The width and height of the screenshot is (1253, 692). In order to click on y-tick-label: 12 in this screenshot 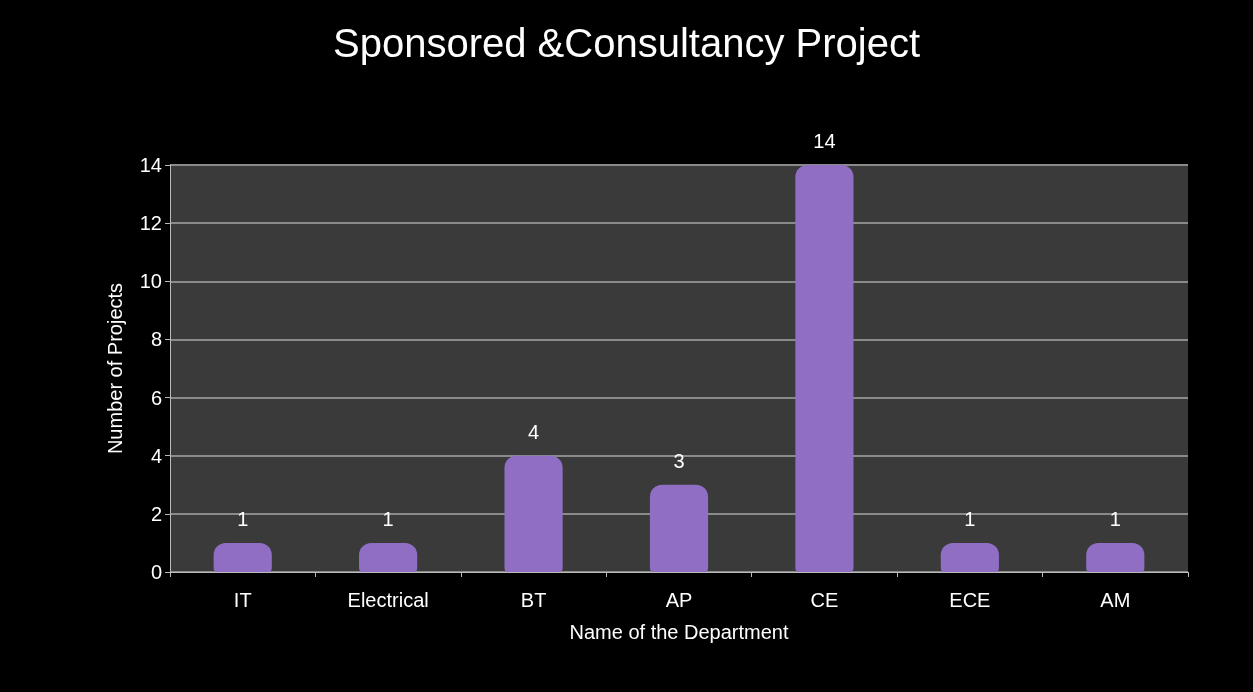, I will do `click(150, 223)`.